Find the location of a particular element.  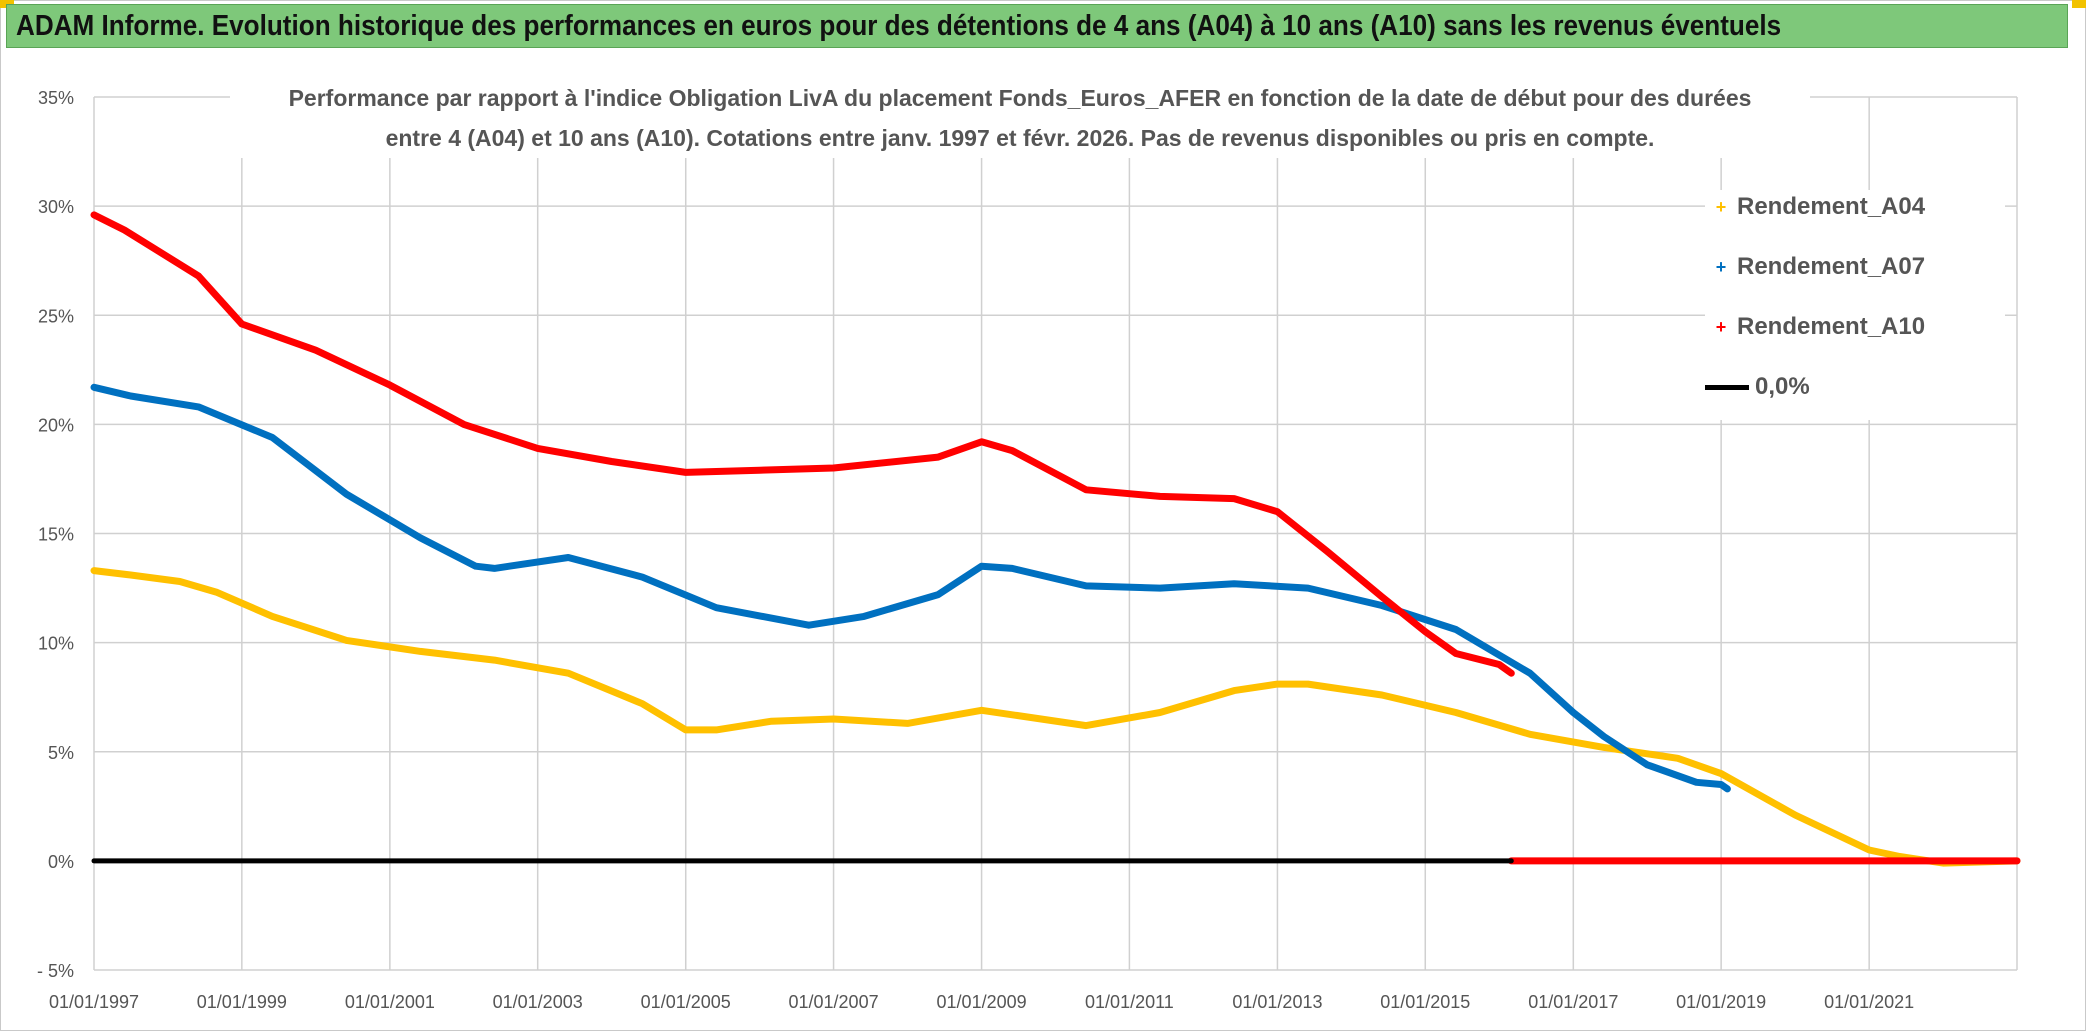

legend-item-a07: + Rendement_A07 is located at coordinates (1815, 267).